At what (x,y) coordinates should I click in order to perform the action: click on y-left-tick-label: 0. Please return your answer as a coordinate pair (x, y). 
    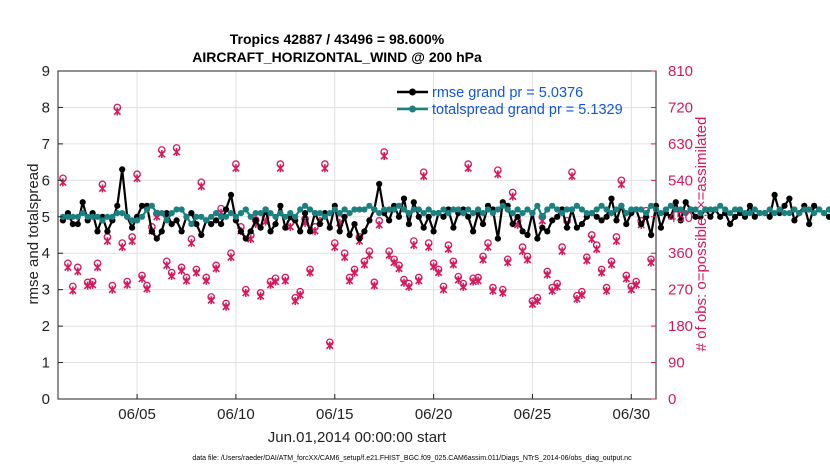
    Looking at the image, I should click on (46, 399).